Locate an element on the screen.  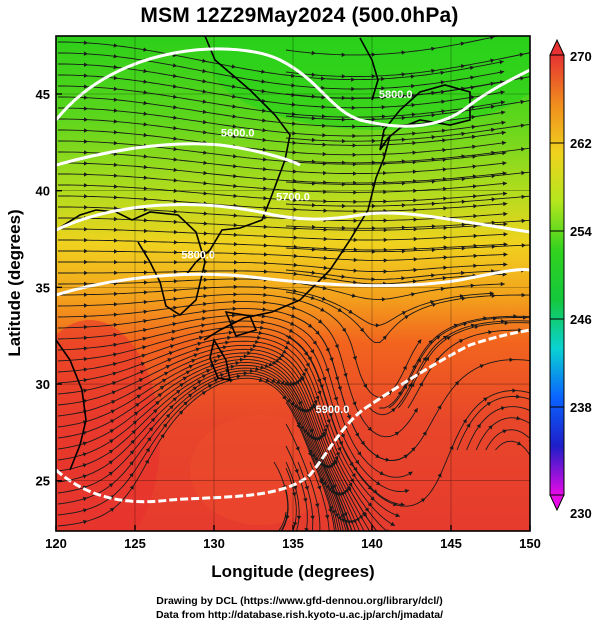
colorbar-min-label: 230 is located at coordinates (581, 513).